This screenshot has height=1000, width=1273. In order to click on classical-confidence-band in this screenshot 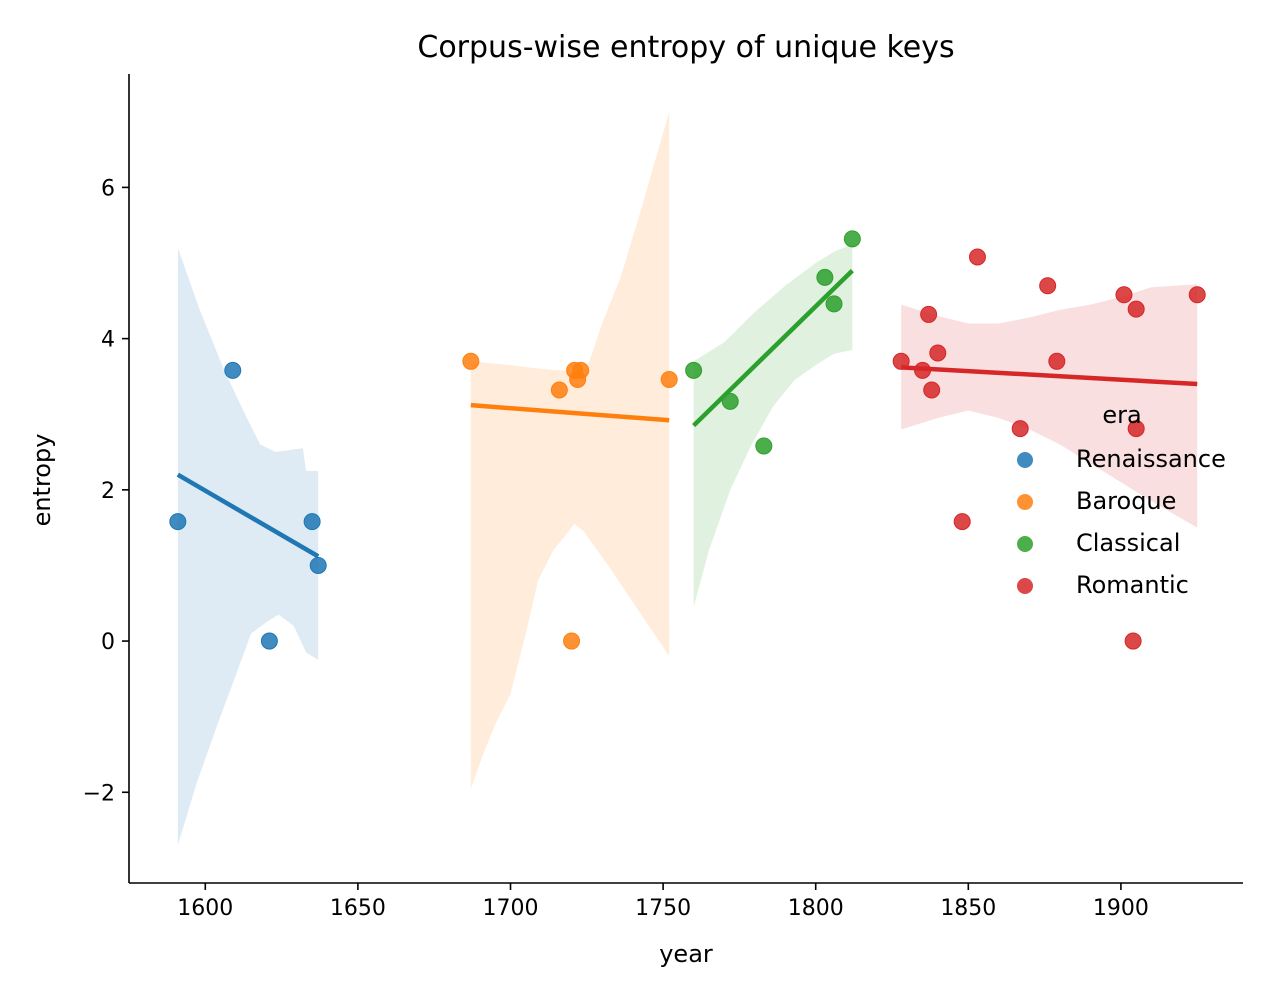, I will do `click(773, 426)`.